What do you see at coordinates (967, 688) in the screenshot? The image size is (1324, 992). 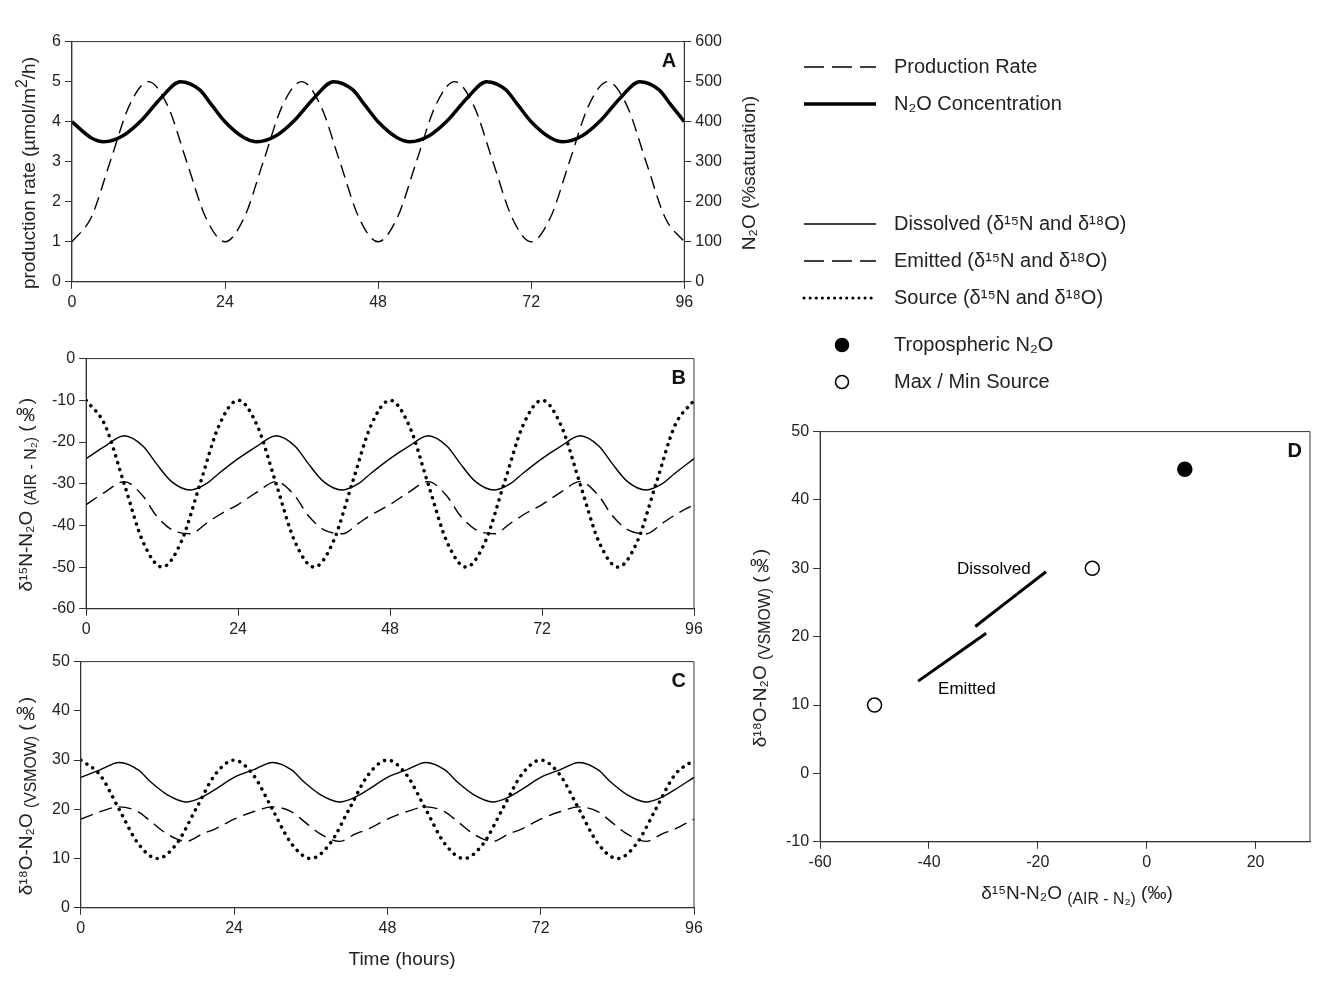 I see `series-label: Emitted` at bounding box center [967, 688].